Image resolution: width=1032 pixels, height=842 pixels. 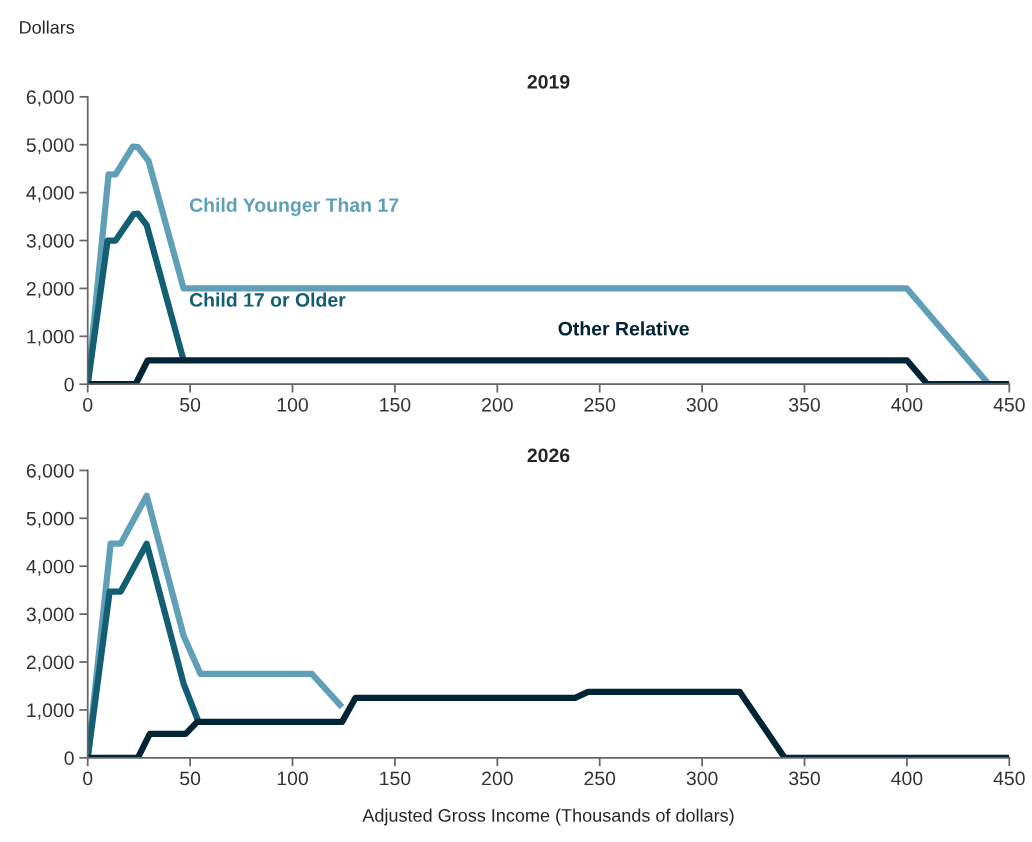 What do you see at coordinates (548, 817) in the screenshot?
I see `x-axis-title: Adjusted Gross Income (Thousands of dollars)` at bounding box center [548, 817].